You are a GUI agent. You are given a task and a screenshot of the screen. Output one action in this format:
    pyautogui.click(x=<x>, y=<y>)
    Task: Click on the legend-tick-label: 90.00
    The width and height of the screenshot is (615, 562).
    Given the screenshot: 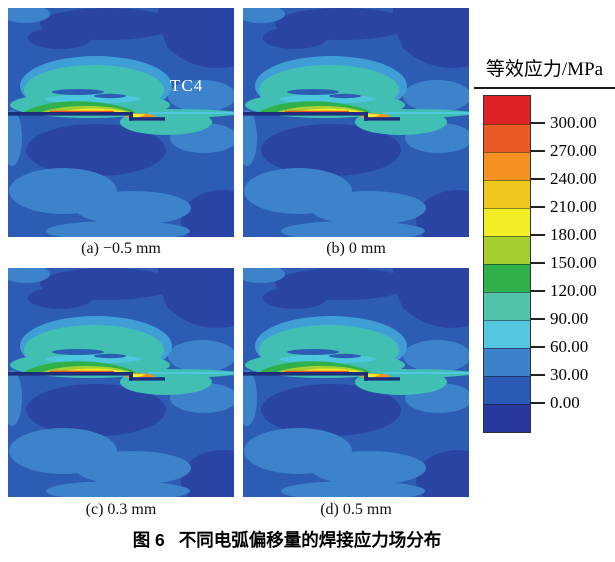 What is the action you would take?
    pyautogui.click(x=569, y=318)
    